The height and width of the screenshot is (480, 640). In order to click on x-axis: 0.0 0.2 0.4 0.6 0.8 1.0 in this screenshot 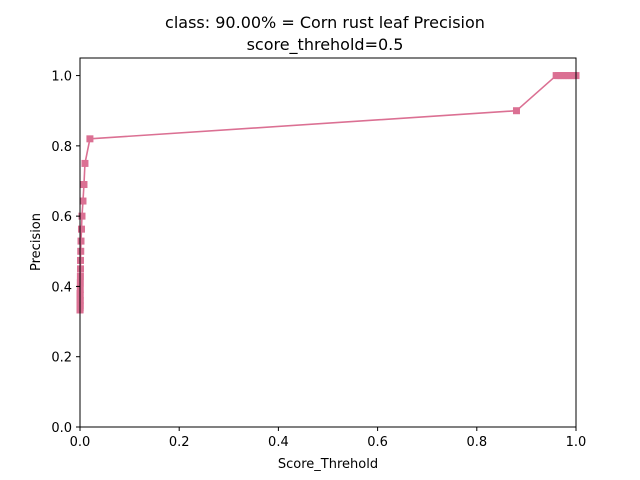, I will do `click(328, 438)`.